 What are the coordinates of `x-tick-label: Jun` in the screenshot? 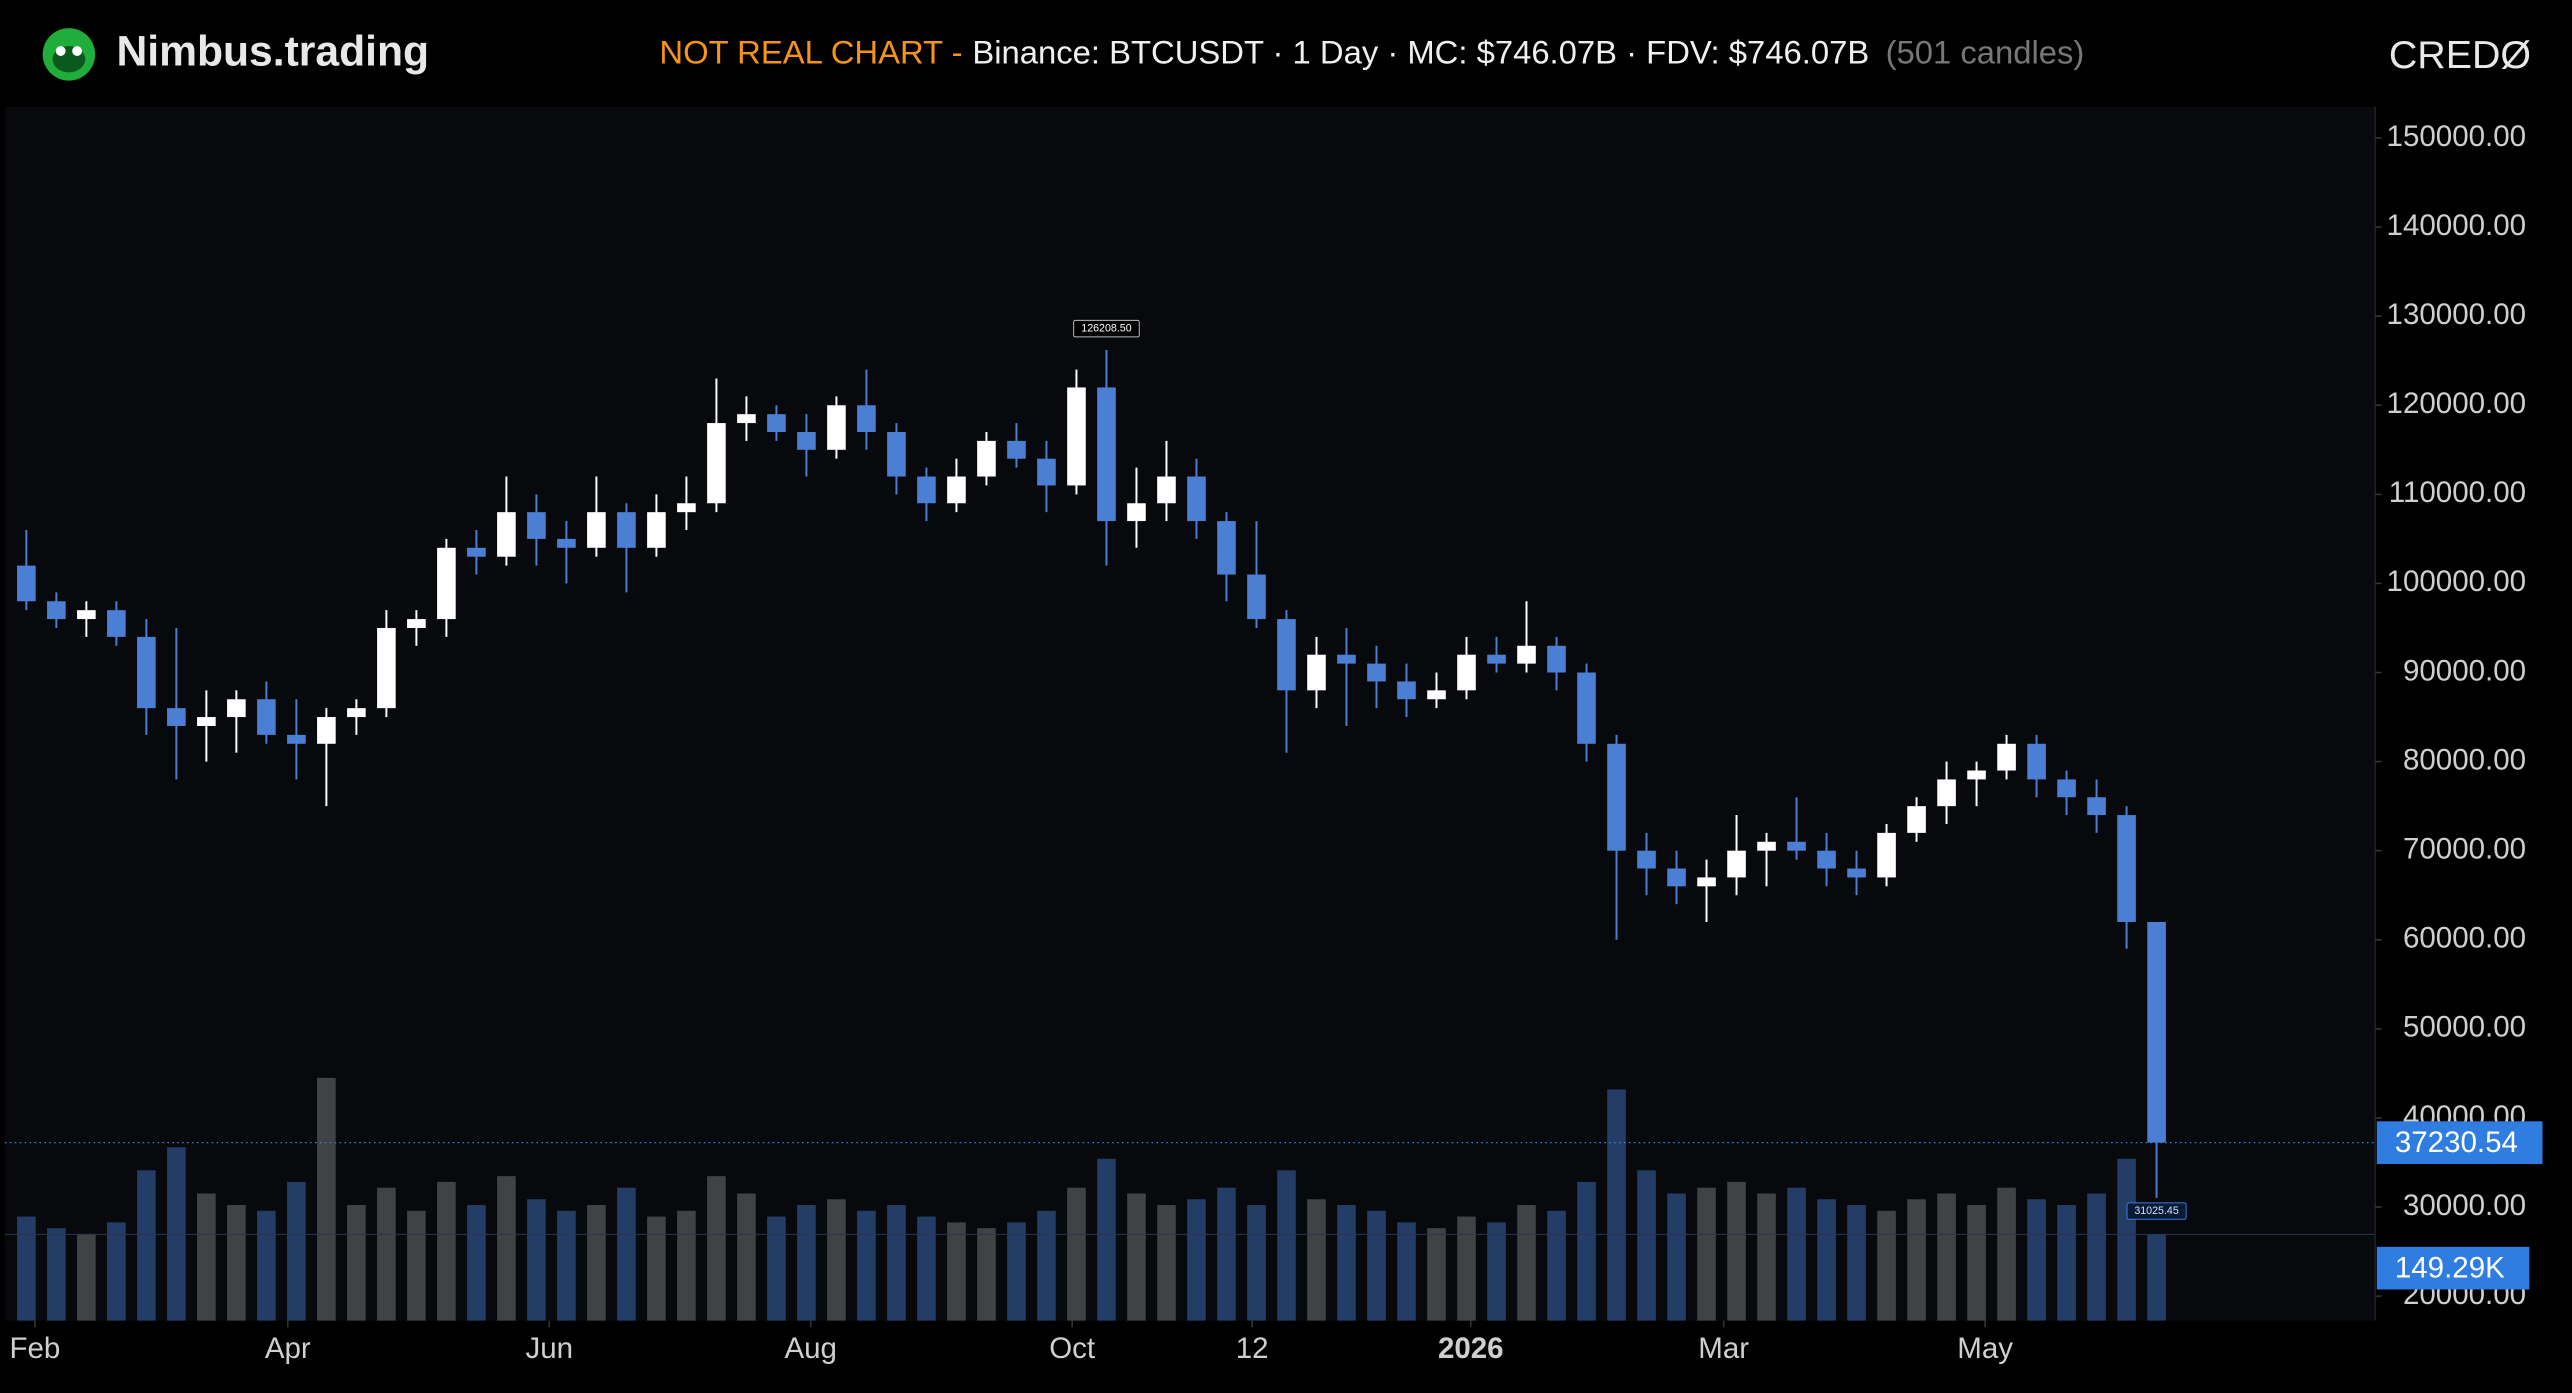 It's located at (549, 1348).